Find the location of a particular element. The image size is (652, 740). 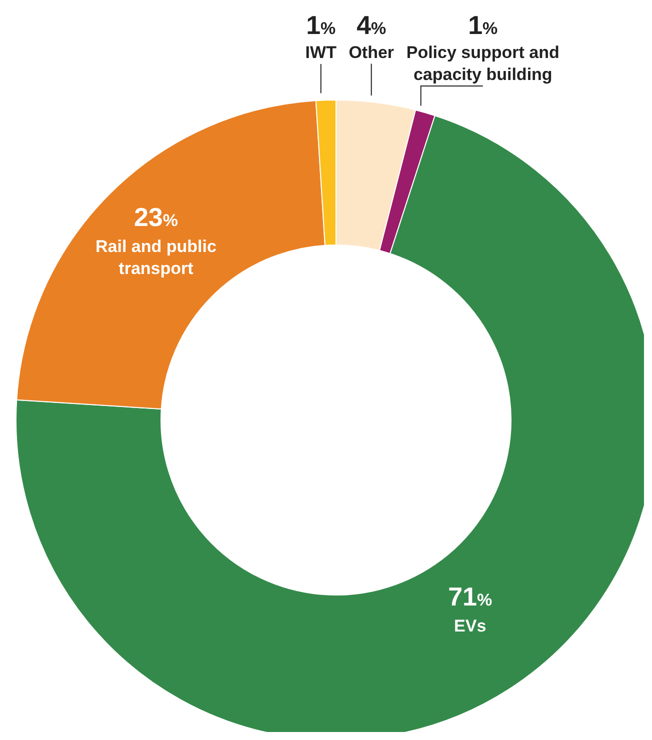

slice-label: Other is located at coordinates (371, 52).